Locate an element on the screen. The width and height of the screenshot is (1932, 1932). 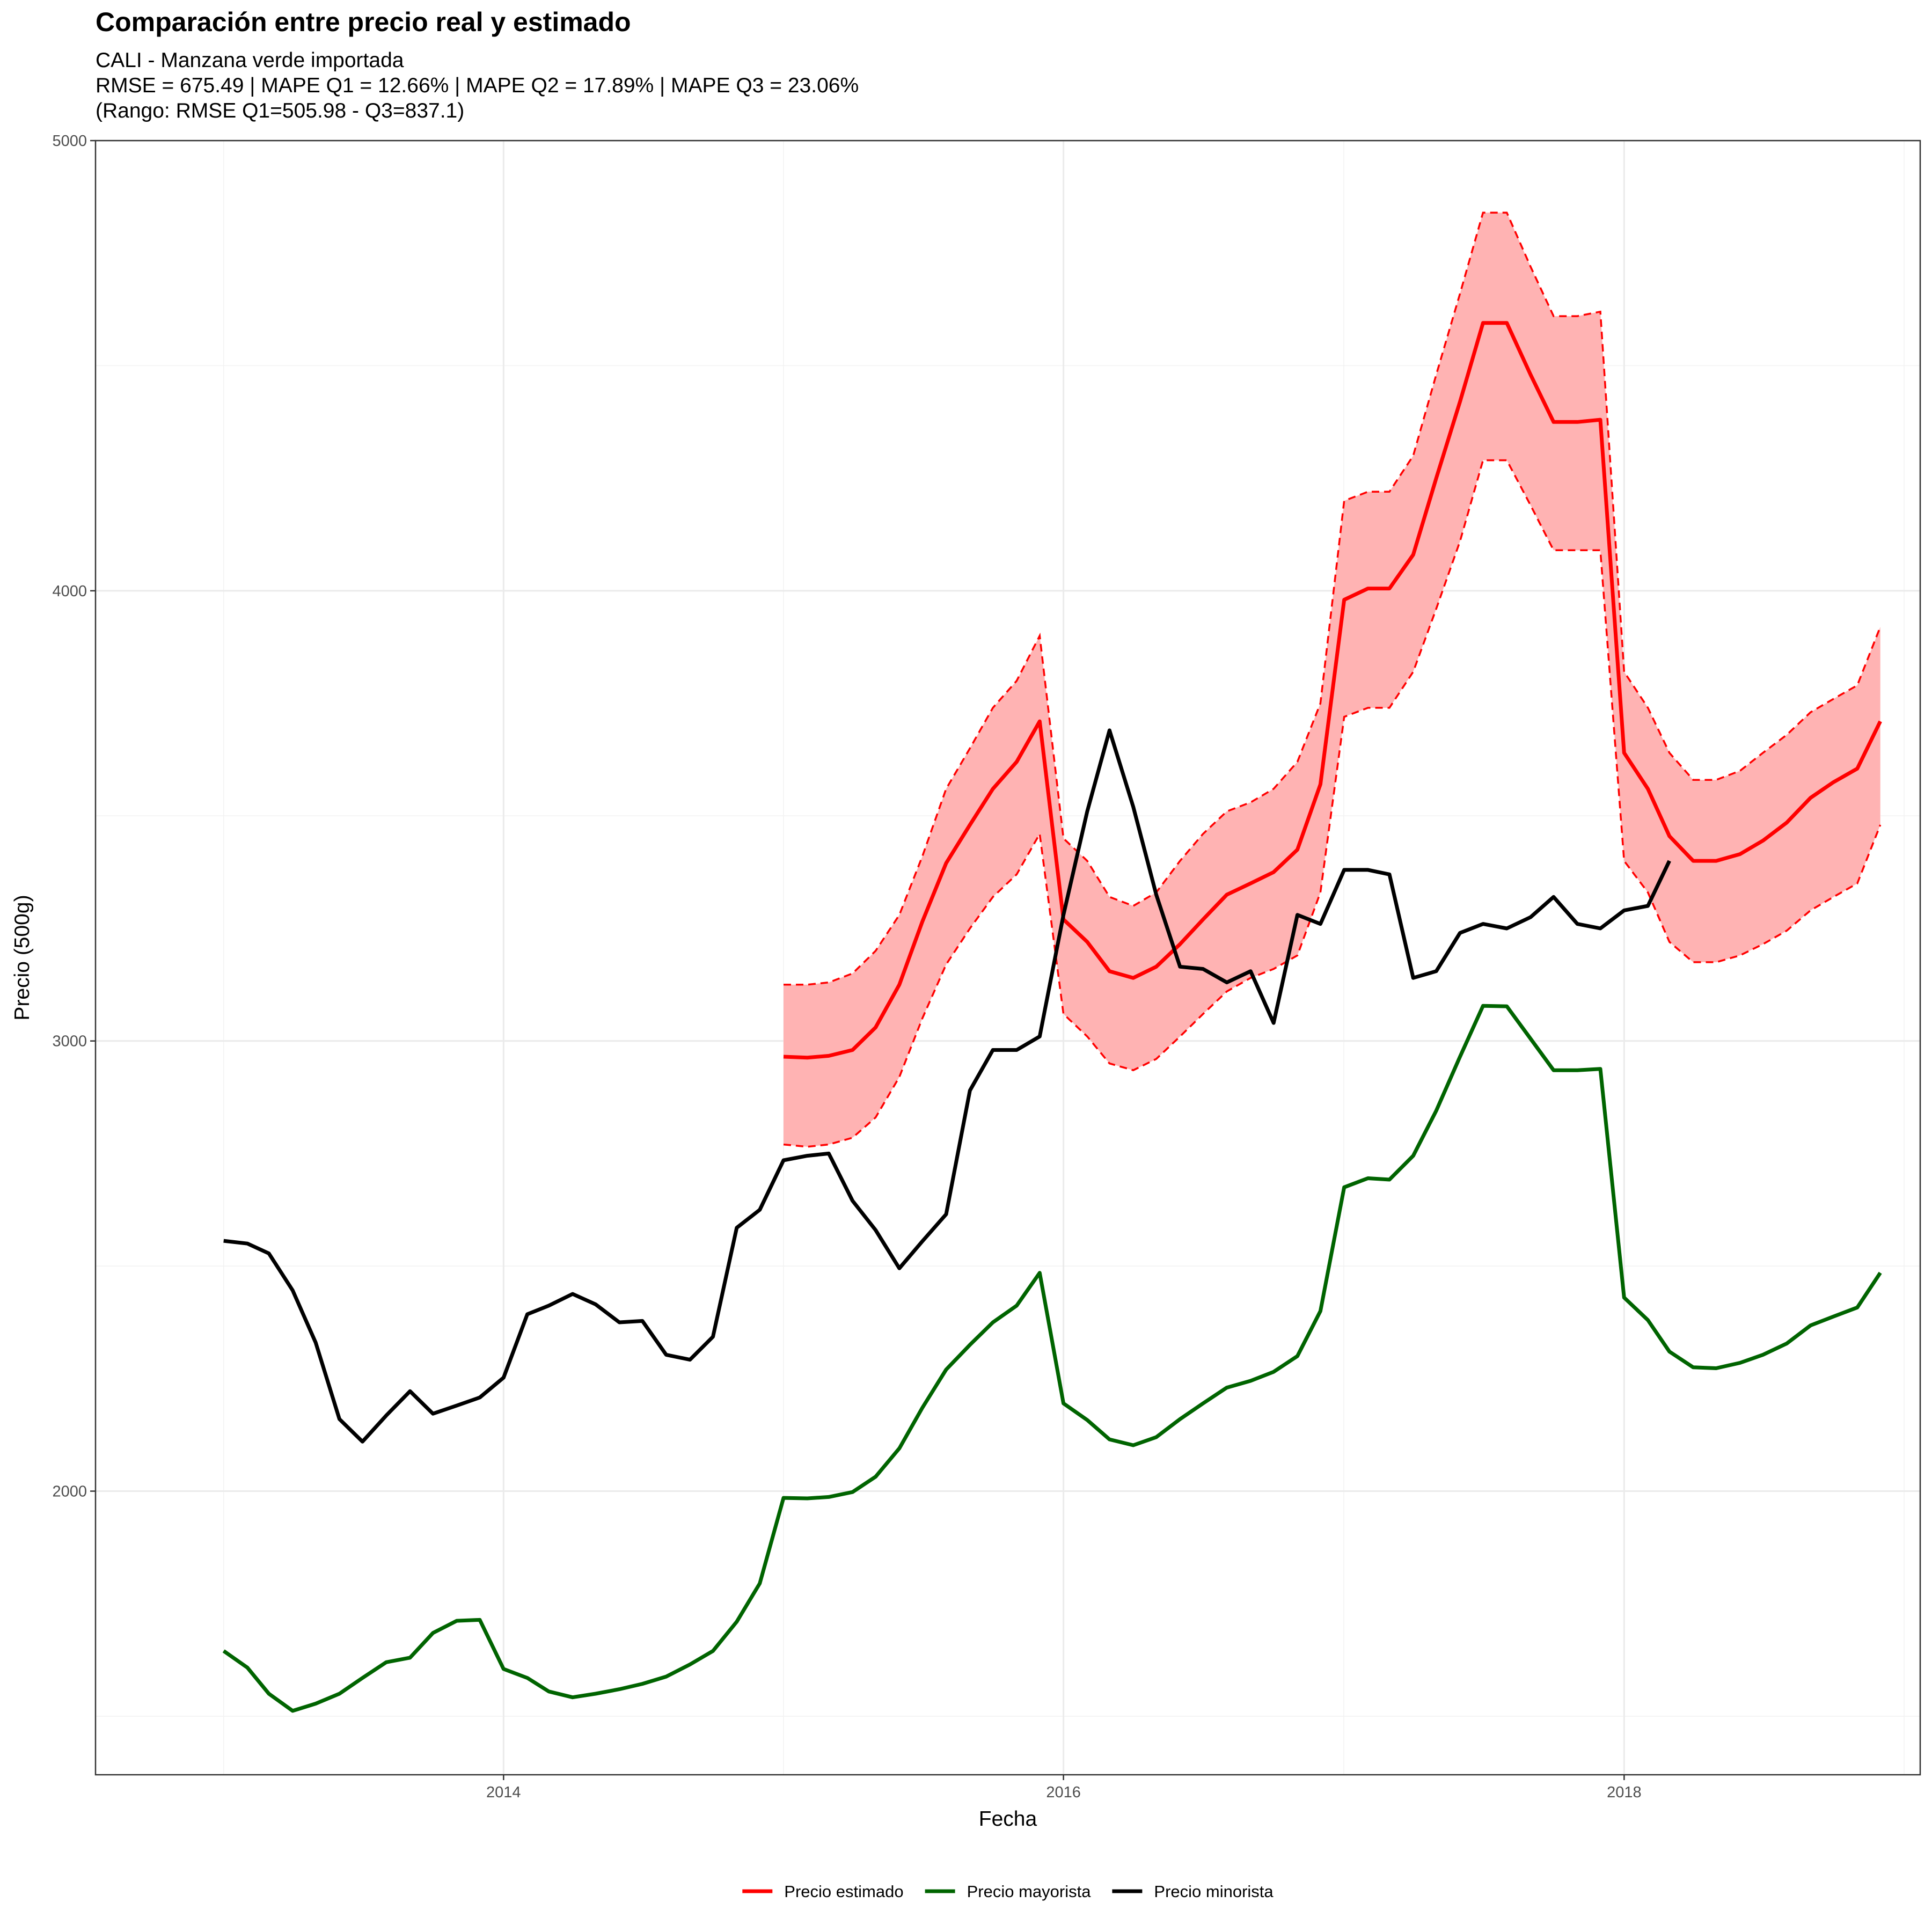
x-tick-label: 2014 is located at coordinates (503, 1792).